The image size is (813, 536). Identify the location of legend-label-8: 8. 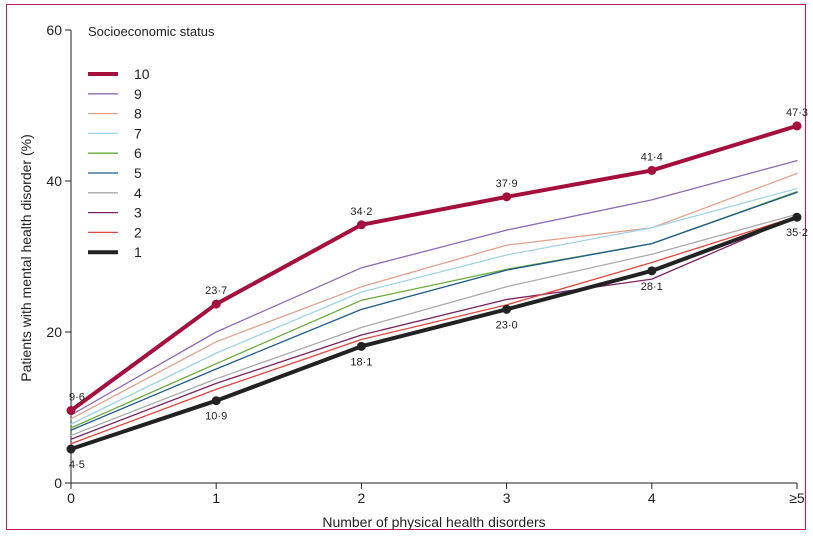
(138, 114).